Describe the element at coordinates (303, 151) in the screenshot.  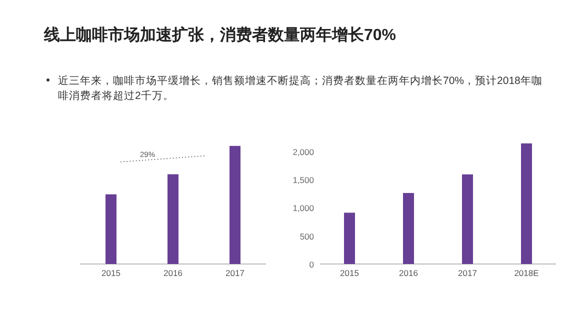
I see `y-tick-label: 2,000` at that location.